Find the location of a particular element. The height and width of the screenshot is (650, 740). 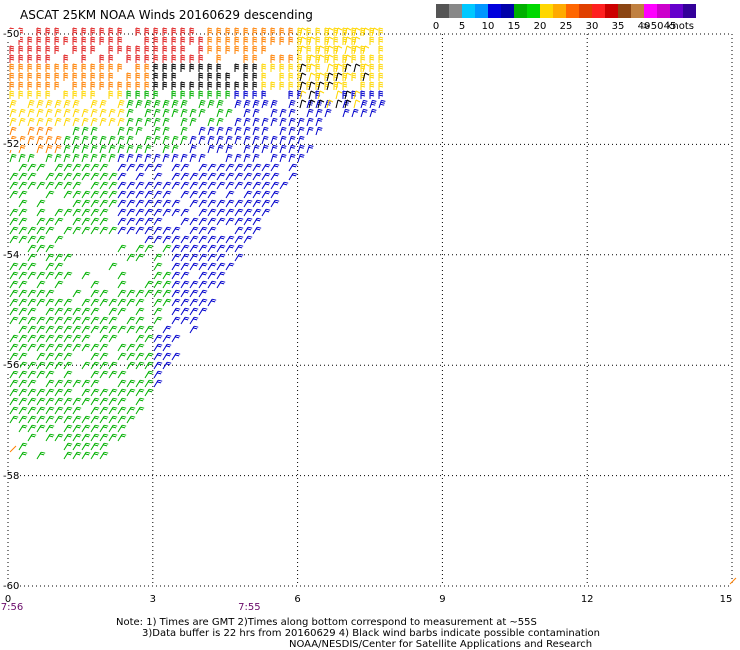

legend-swatch is located at coordinates (689, 11).